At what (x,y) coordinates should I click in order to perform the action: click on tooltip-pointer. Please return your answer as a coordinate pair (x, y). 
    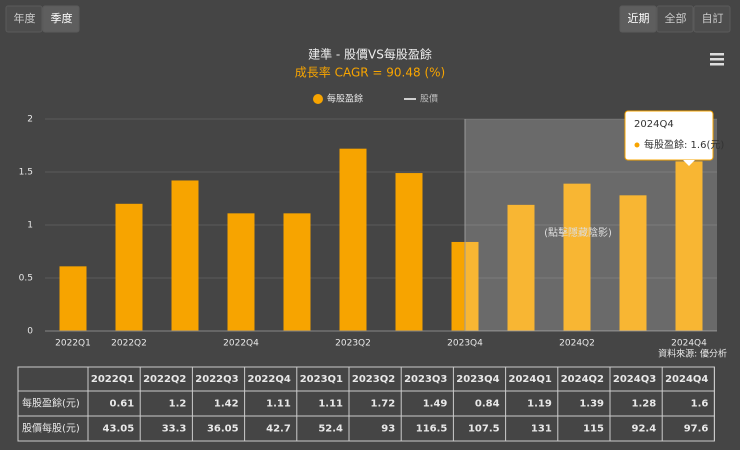
    Looking at the image, I should click on (689, 163).